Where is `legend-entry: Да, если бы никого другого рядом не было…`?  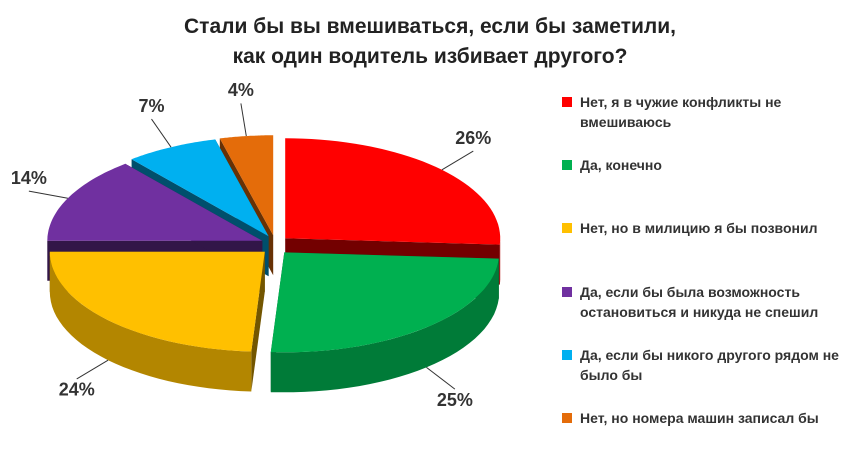 legend-entry: Да, если бы никого другого рядом не было… is located at coordinates (711, 365).